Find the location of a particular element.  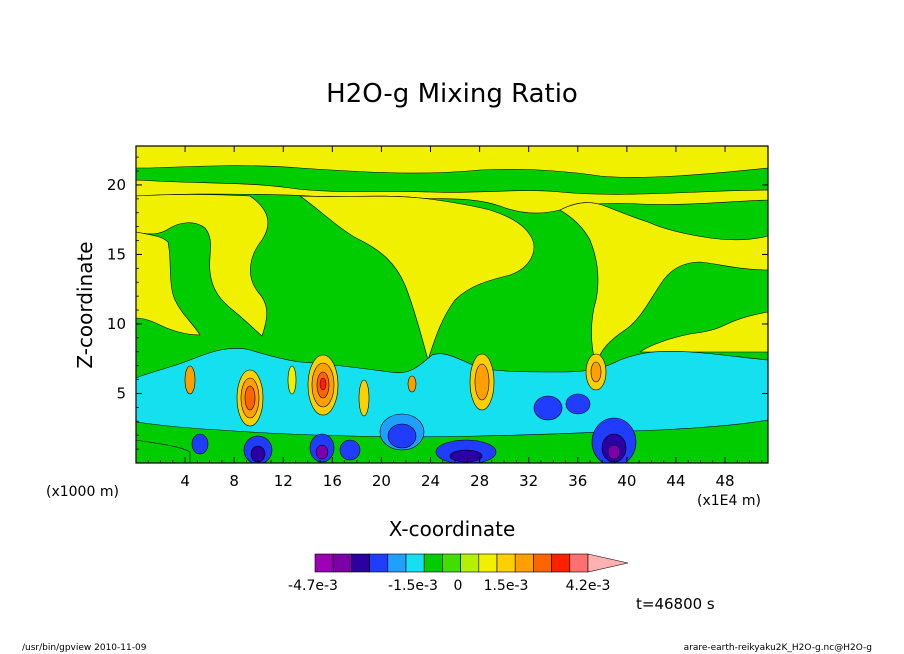

far-left-yellow-strip is located at coordinates (168, 283).